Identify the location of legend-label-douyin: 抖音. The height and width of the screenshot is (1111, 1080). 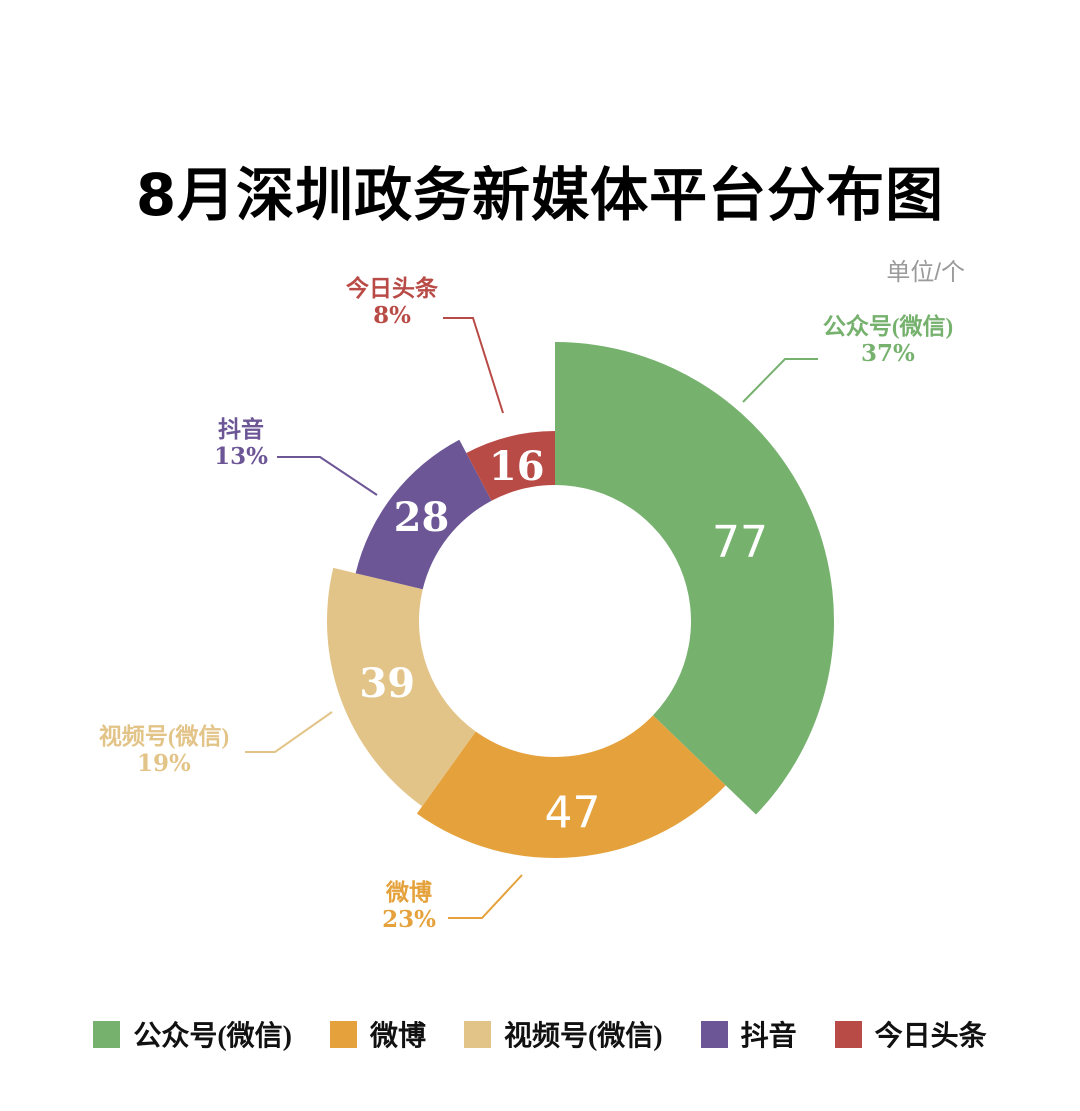
(768, 1036).